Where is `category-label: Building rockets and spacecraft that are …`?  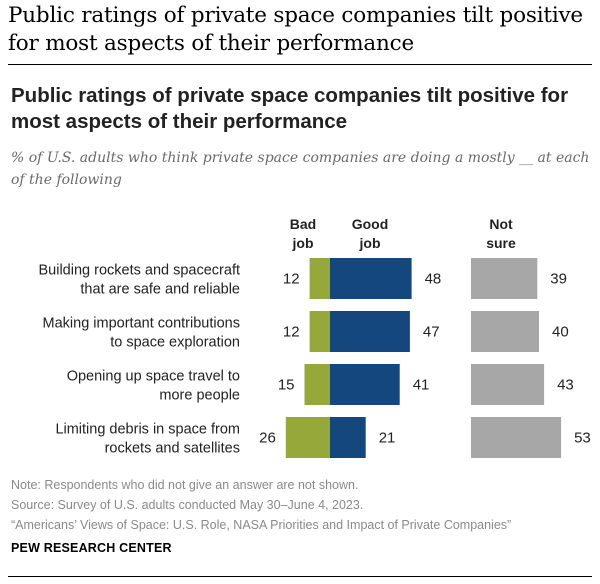
category-label: Building rockets and spacecraft that are … is located at coordinates (140, 280).